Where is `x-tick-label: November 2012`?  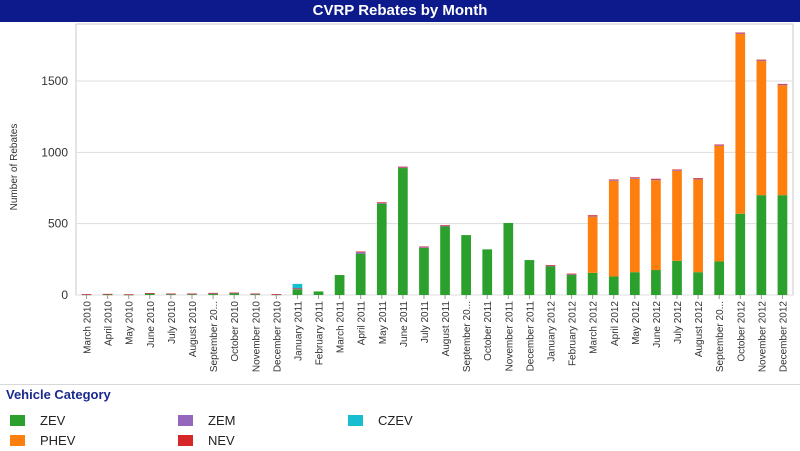
x-tick-label: November 2012 is located at coordinates (762, 337).